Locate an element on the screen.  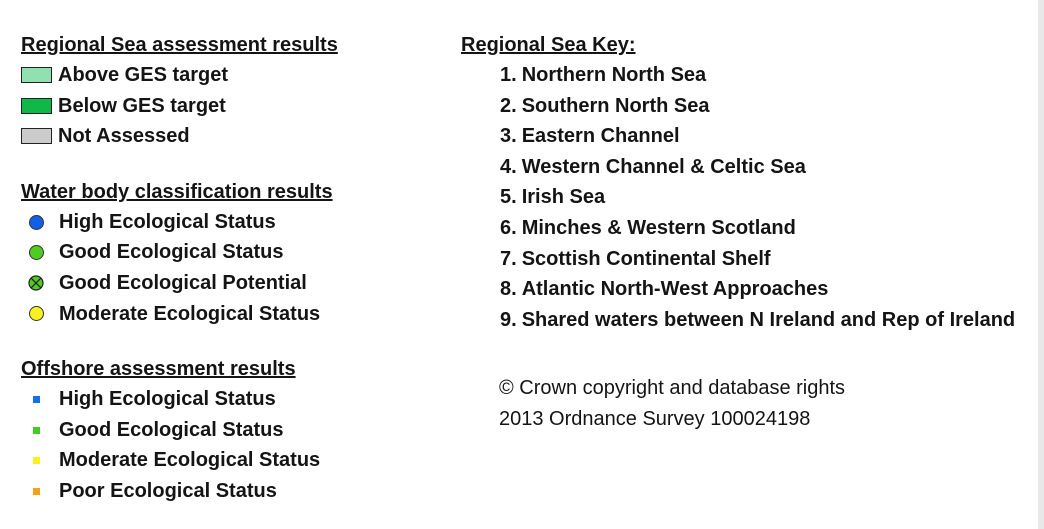
blue-circle-icon is located at coordinates (36, 222).